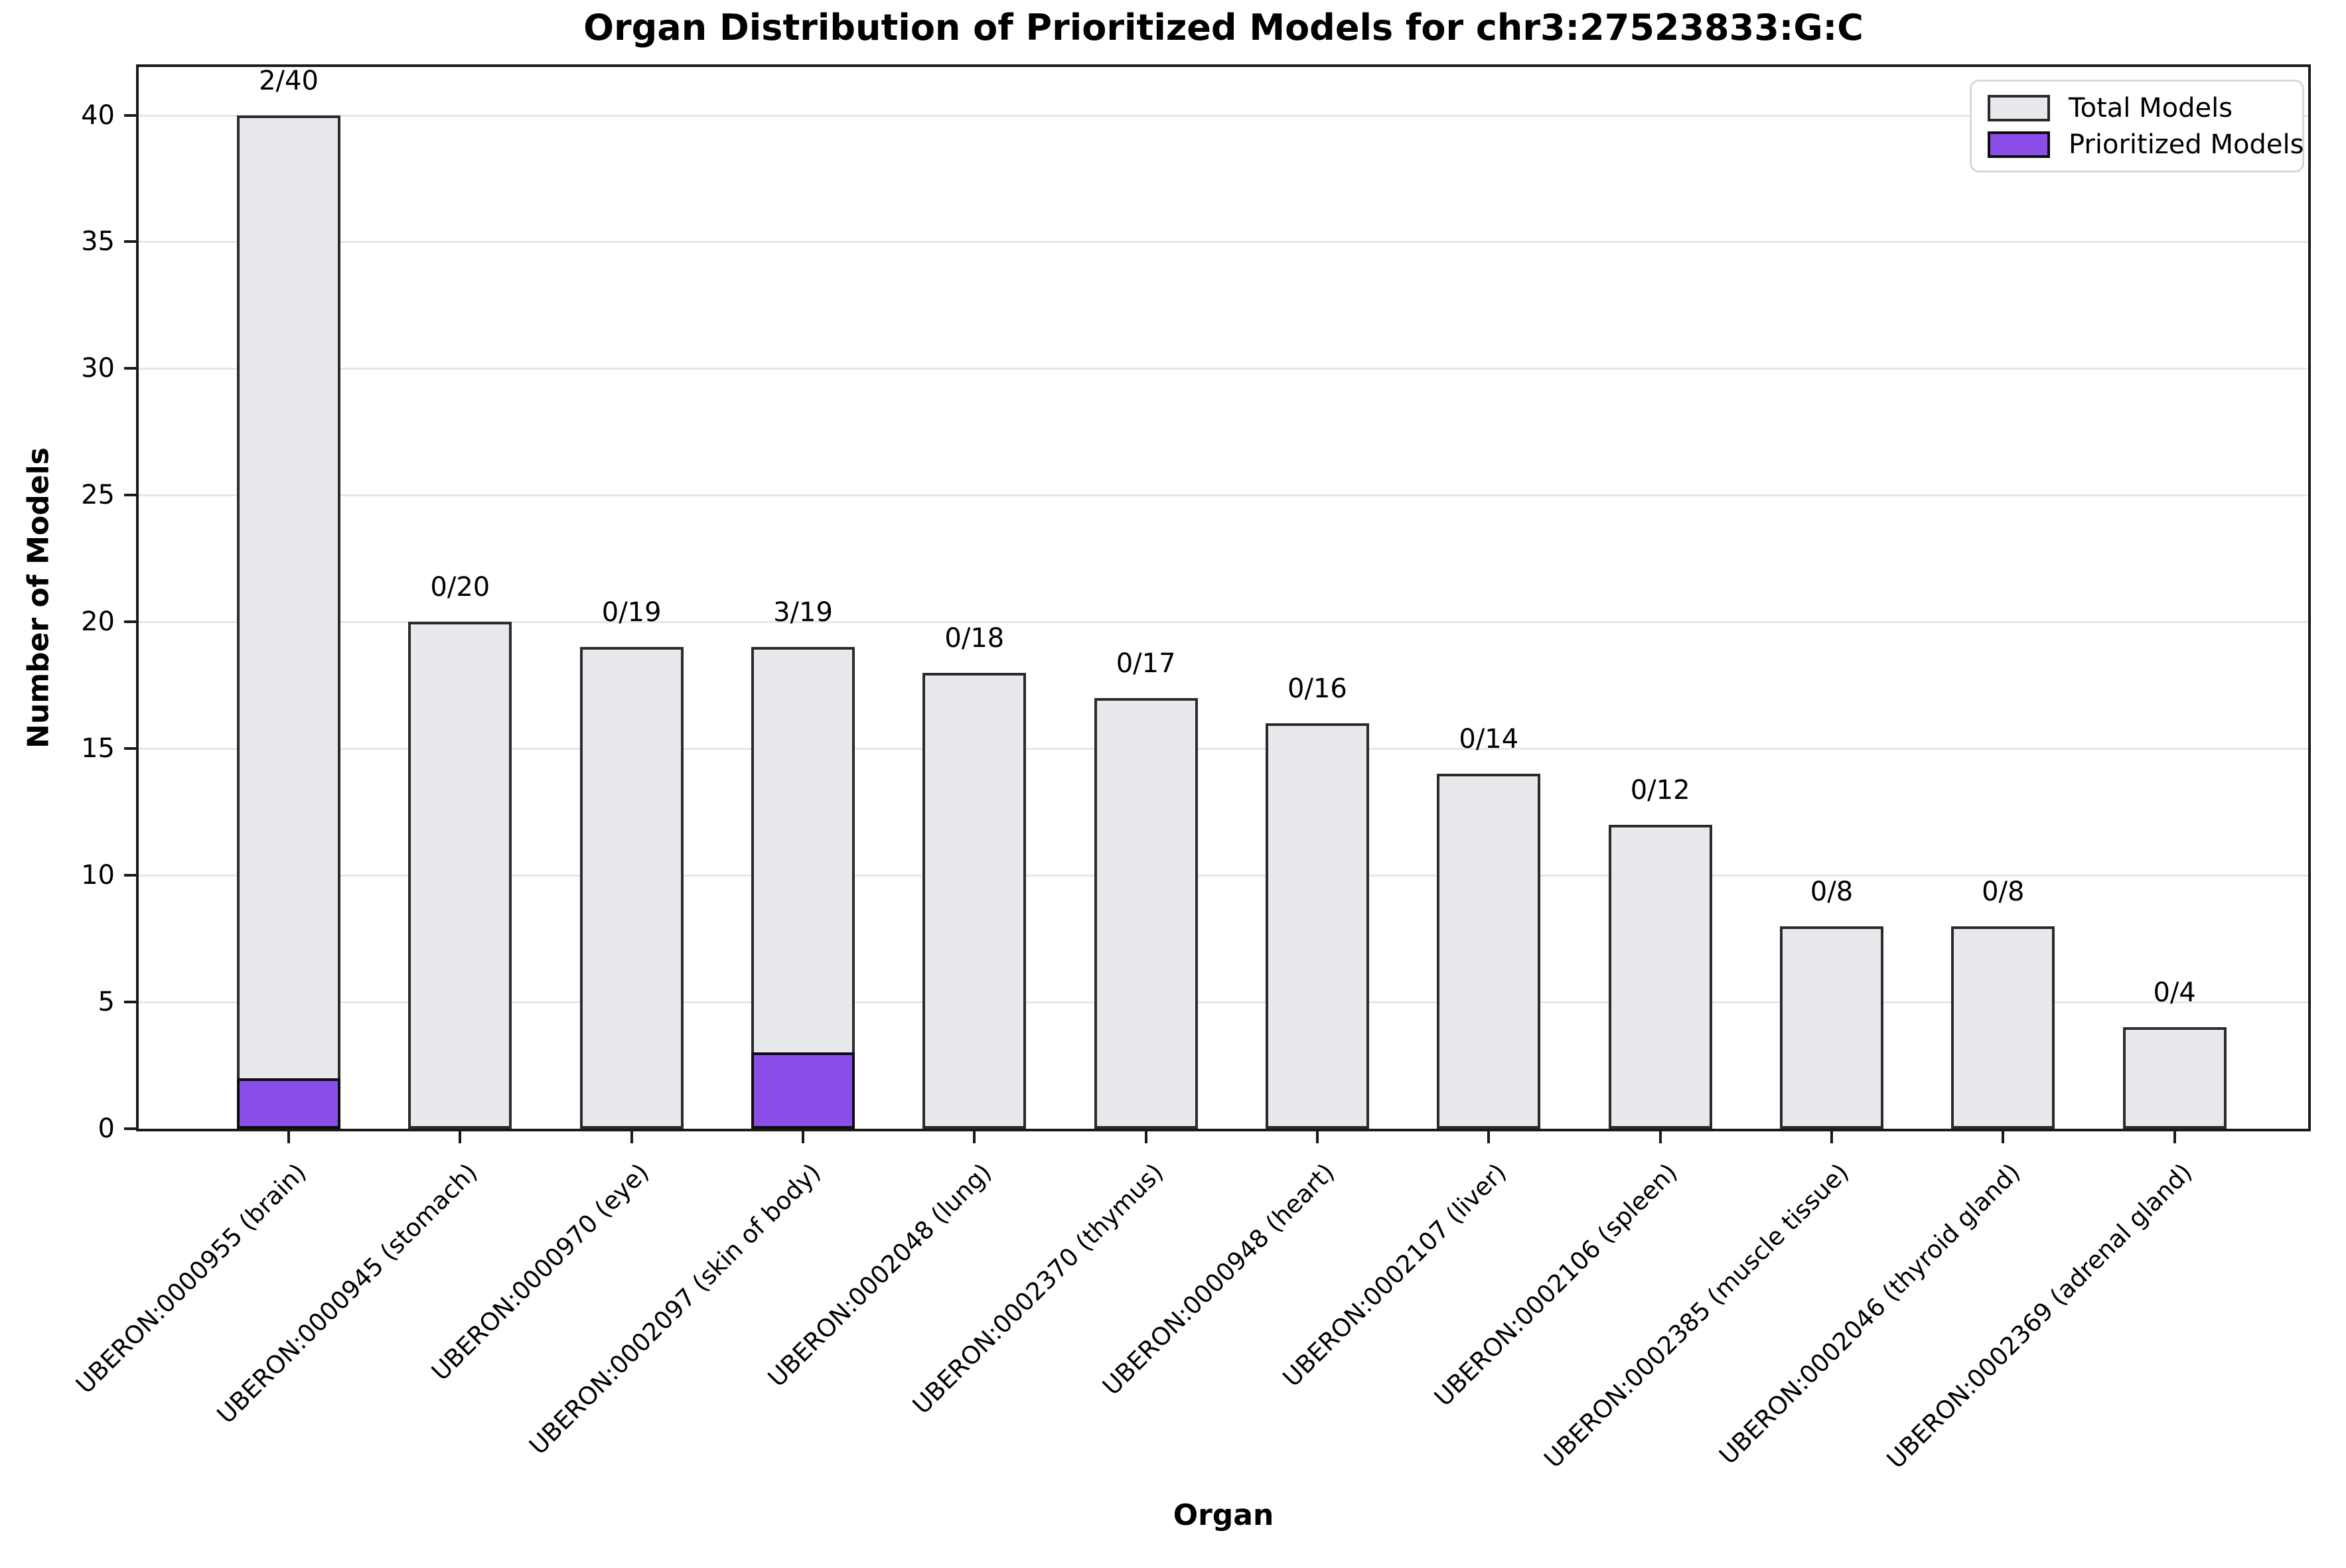 The width and height of the screenshot is (2346, 1568). What do you see at coordinates (106, 1128) in the screenshot?
I see `y-tick-label: 0` at bounding box center [106, 1128].